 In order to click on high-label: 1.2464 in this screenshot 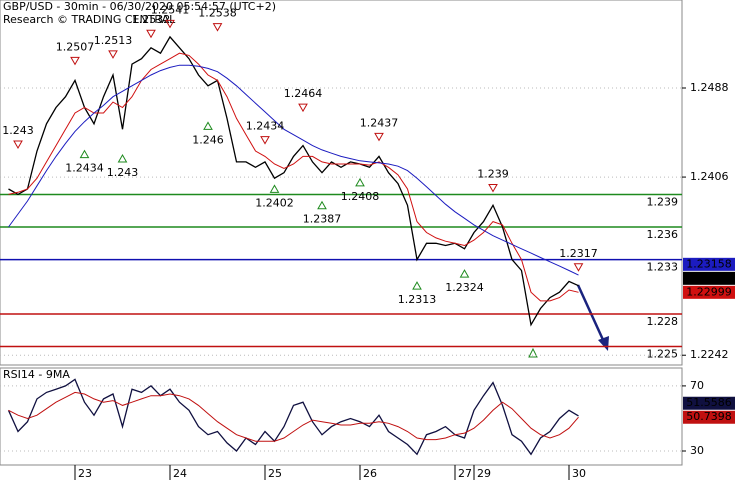, I will do `click(303, 93)`.